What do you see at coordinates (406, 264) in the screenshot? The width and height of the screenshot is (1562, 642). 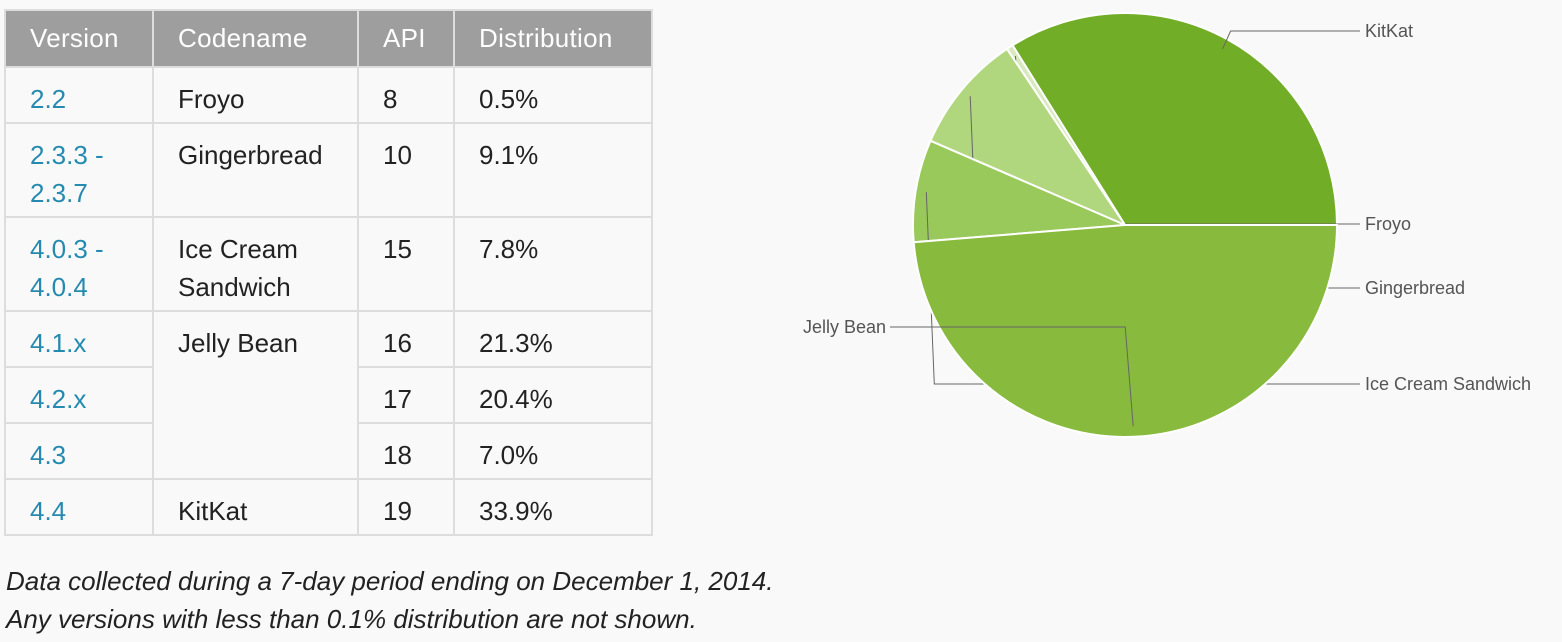 I see `api-cell: 15` at bounding box center [406, 264].